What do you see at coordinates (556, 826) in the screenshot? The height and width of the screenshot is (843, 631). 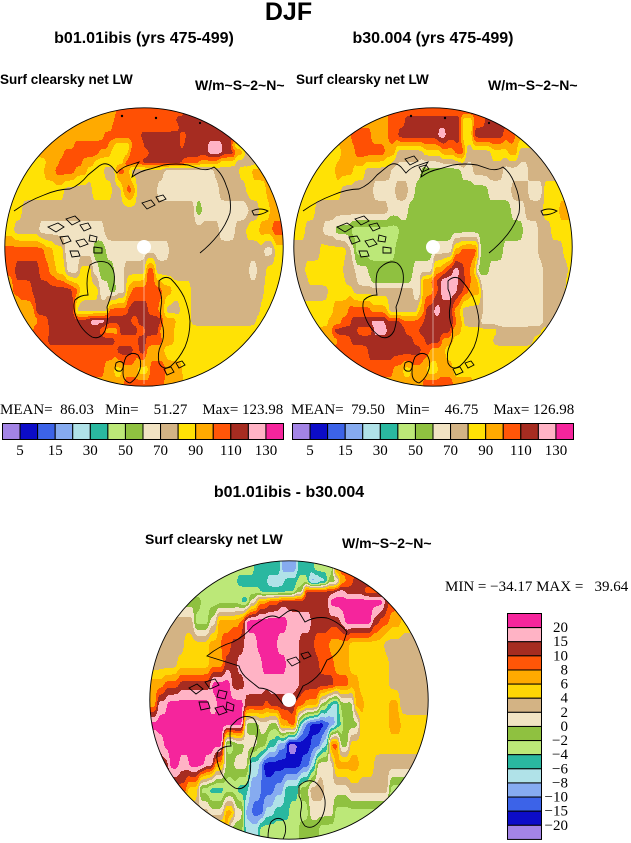 I see `svg-text: −20` at bounding box center [556, 826].